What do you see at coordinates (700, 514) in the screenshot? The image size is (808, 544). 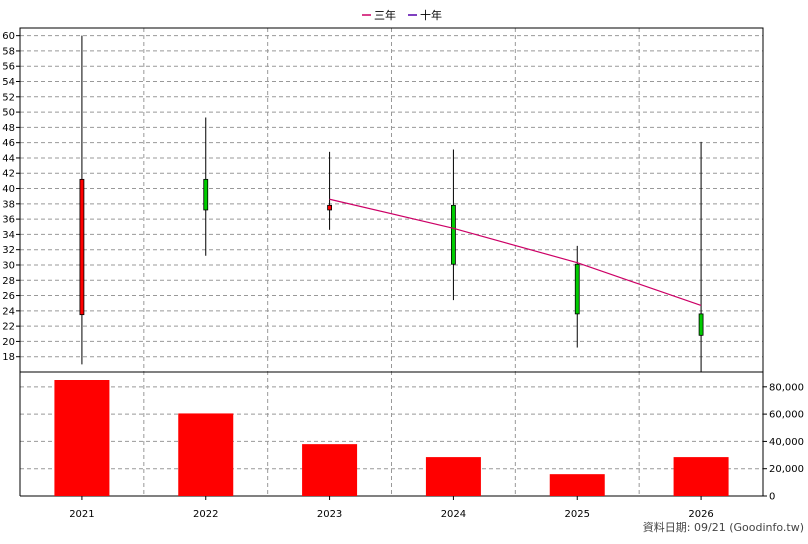 I see `x-tick-label: 2026` at bounding box center [700, 514].